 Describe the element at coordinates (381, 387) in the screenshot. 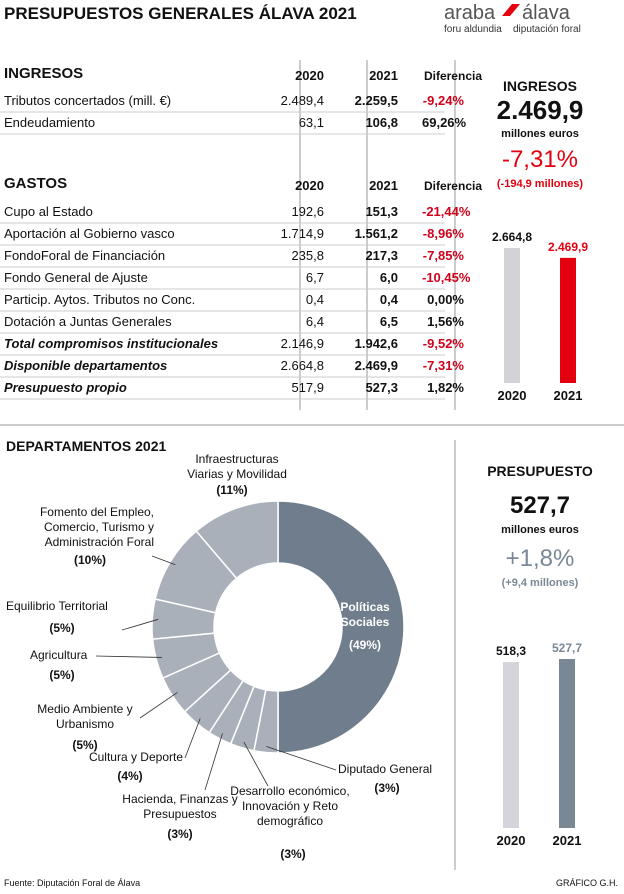

I see `cell: 527,3` at that location.